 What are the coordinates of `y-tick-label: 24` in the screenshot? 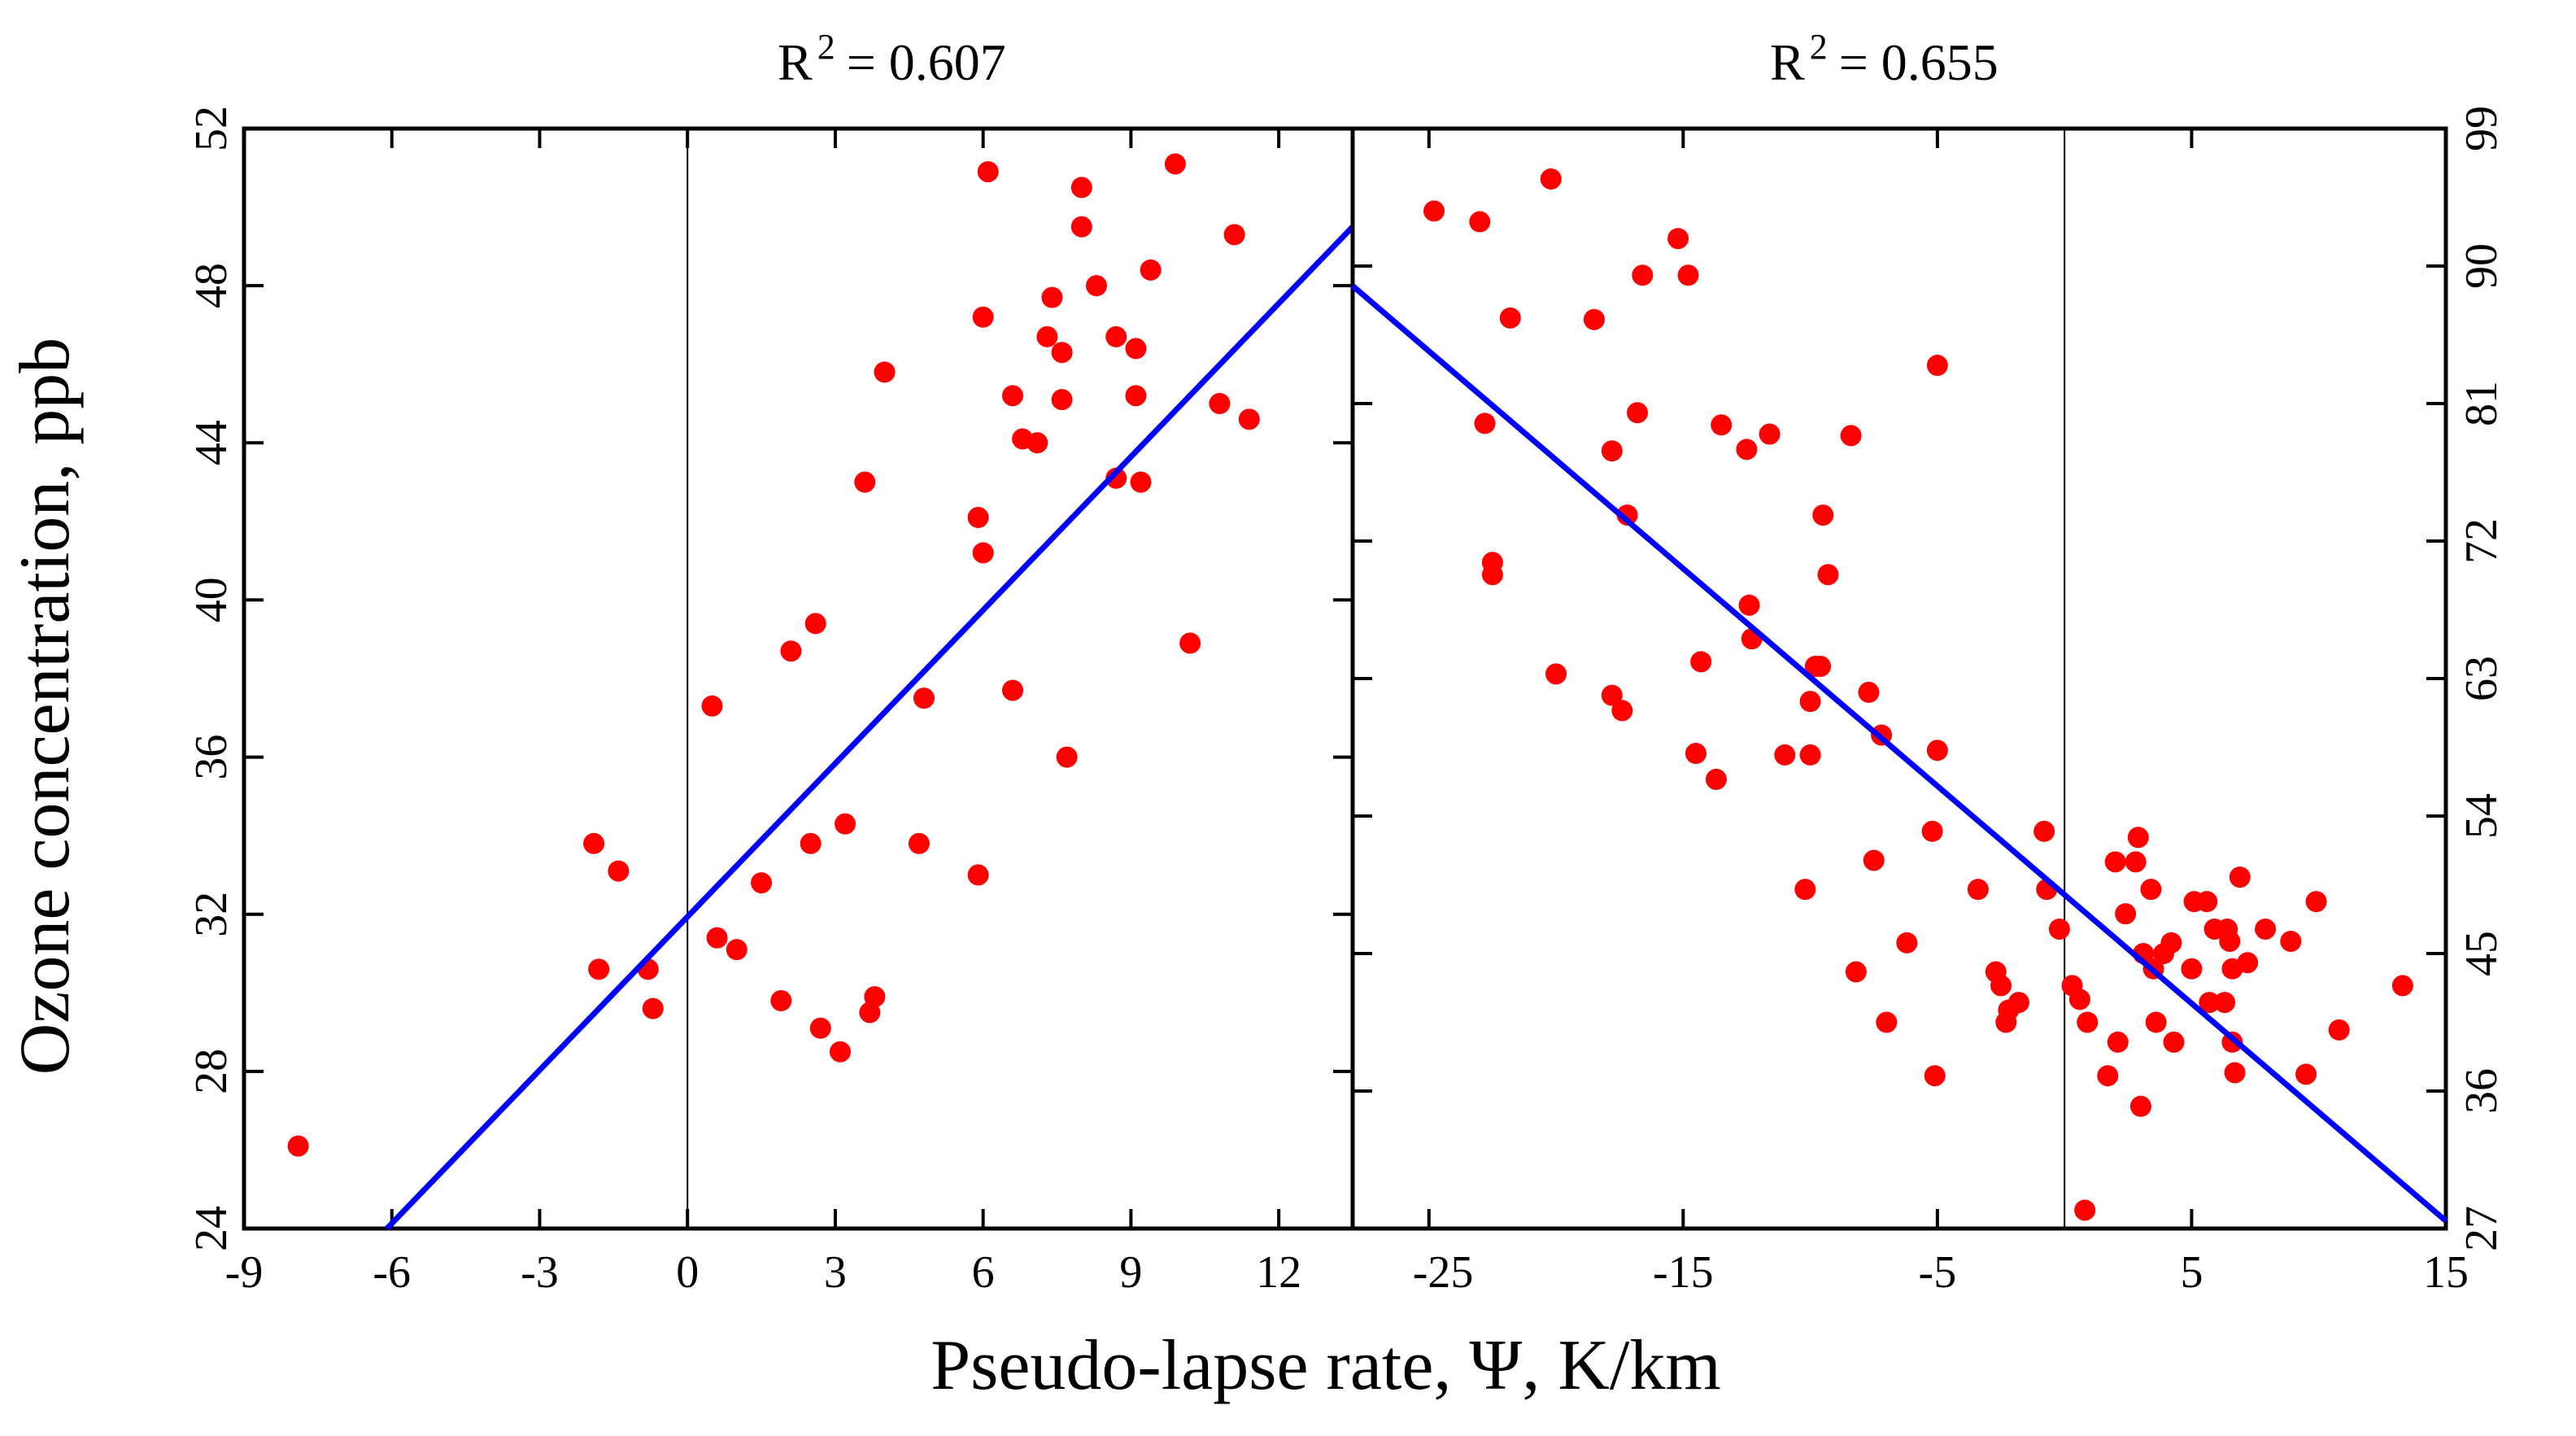 It's located at (211, 1228).